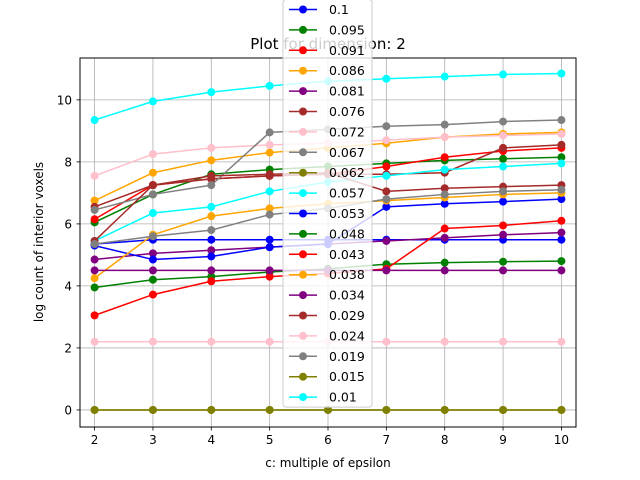  Describe the element at coordinates (328, 409) in the screenshot. I see `series-0.015` at that location.